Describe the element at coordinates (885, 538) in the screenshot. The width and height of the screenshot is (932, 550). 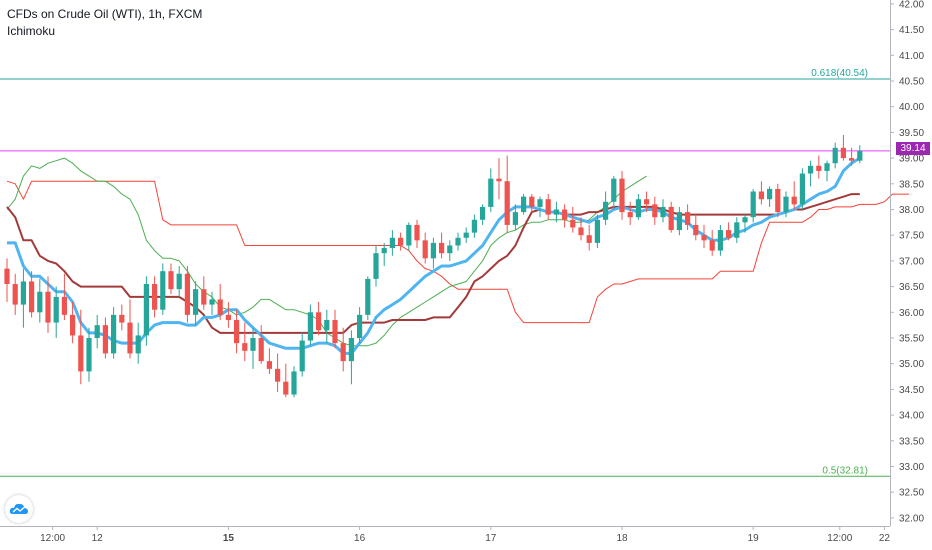
I see `x-tick-label: 22` at that location.